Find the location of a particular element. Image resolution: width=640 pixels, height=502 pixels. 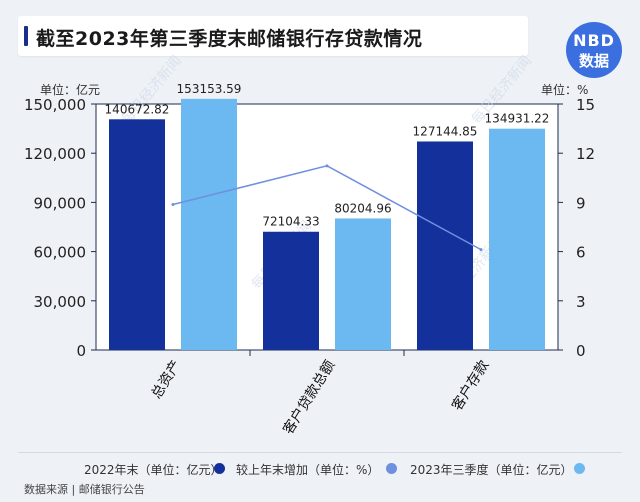

category-label: 客户存款 is located at coordinates (470, 385).